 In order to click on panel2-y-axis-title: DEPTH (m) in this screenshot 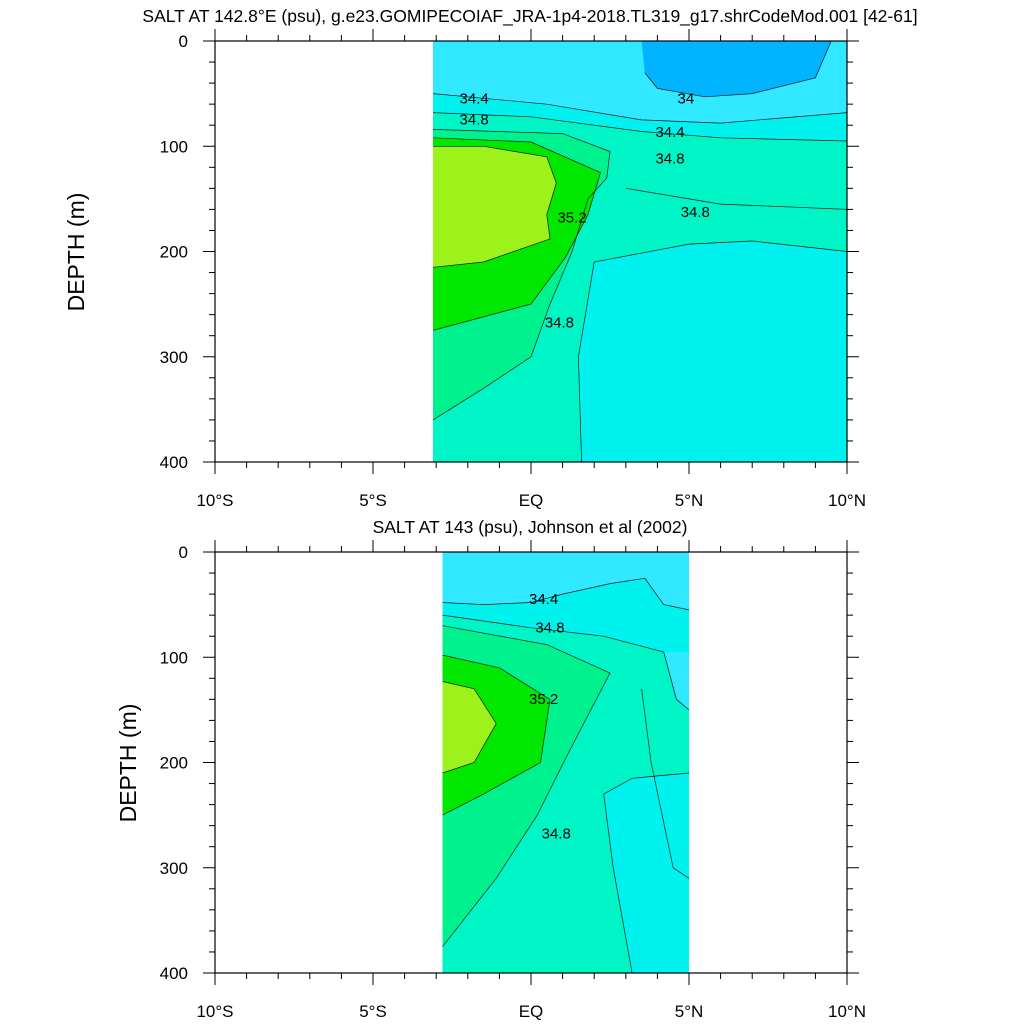, I will do `click(128, 763)`.